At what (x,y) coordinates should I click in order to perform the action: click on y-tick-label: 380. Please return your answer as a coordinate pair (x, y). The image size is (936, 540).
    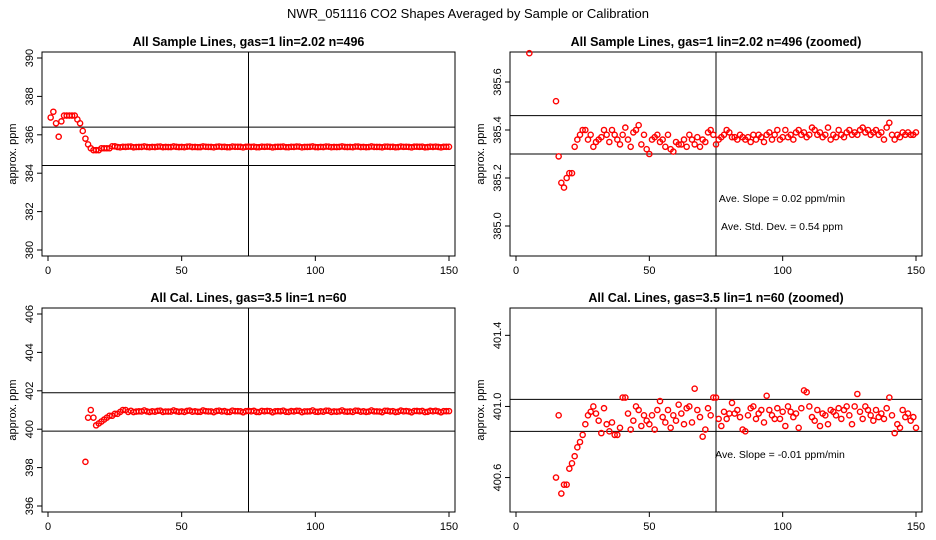
    Looking at the image, I should click on (30, 250).